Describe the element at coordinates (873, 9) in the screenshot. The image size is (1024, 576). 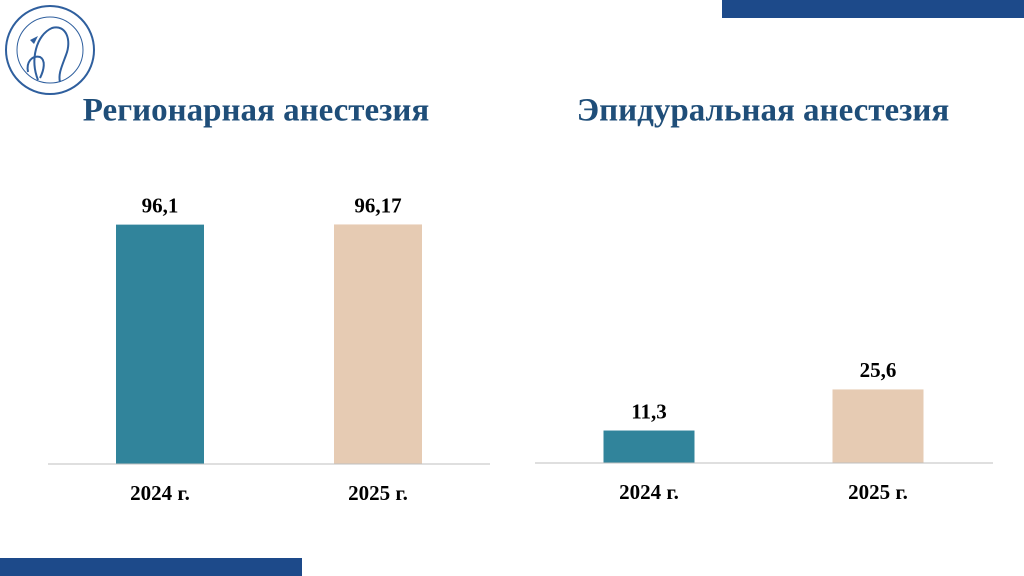
I see `top-band` at that location.